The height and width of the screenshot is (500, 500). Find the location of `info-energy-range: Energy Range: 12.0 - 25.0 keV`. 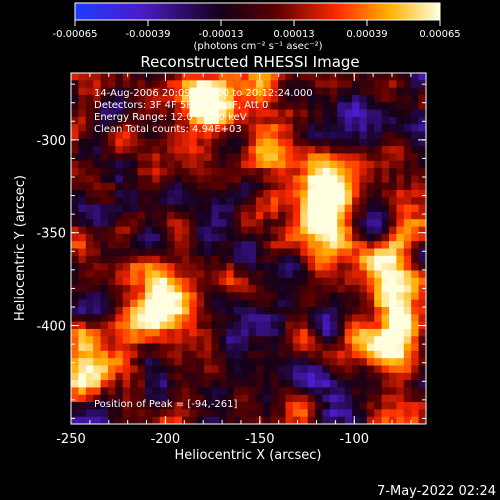

info-energy-range: Energy Range: 12.0 - 25.0 keV is located at coordinates (170, 117).